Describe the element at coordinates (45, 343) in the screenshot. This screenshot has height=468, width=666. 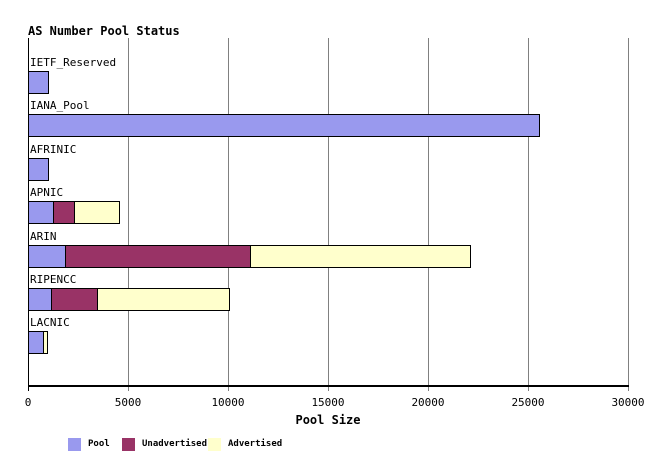
I see `bar-segment-lacnic-advertised` at that location.